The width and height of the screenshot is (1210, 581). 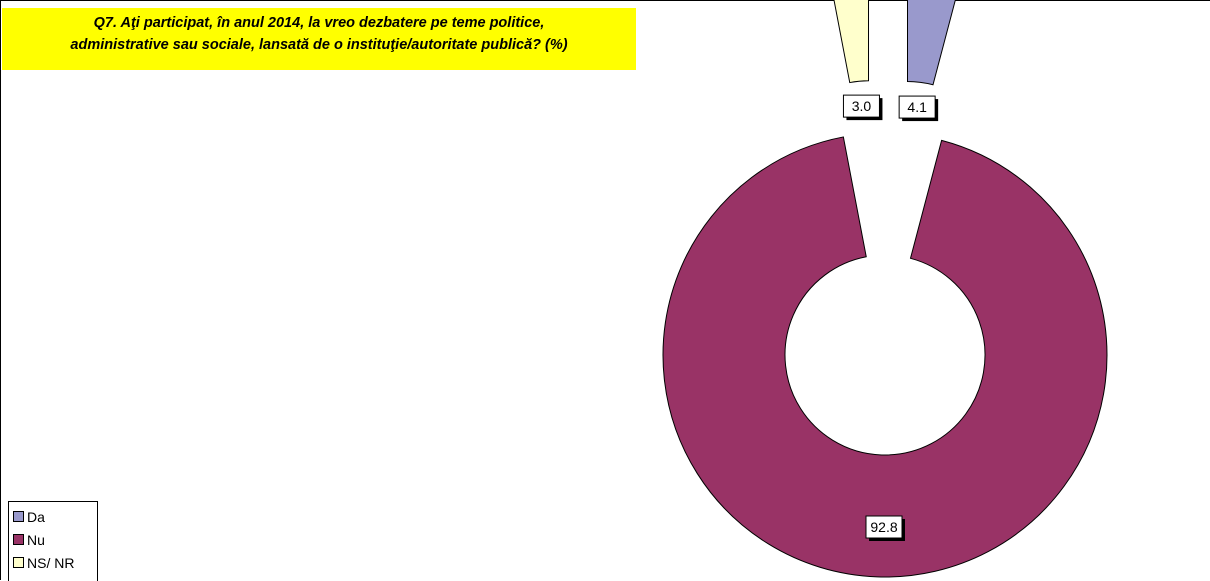 I want to click on data-label-da: 4.1, so click(x=918, y=108).